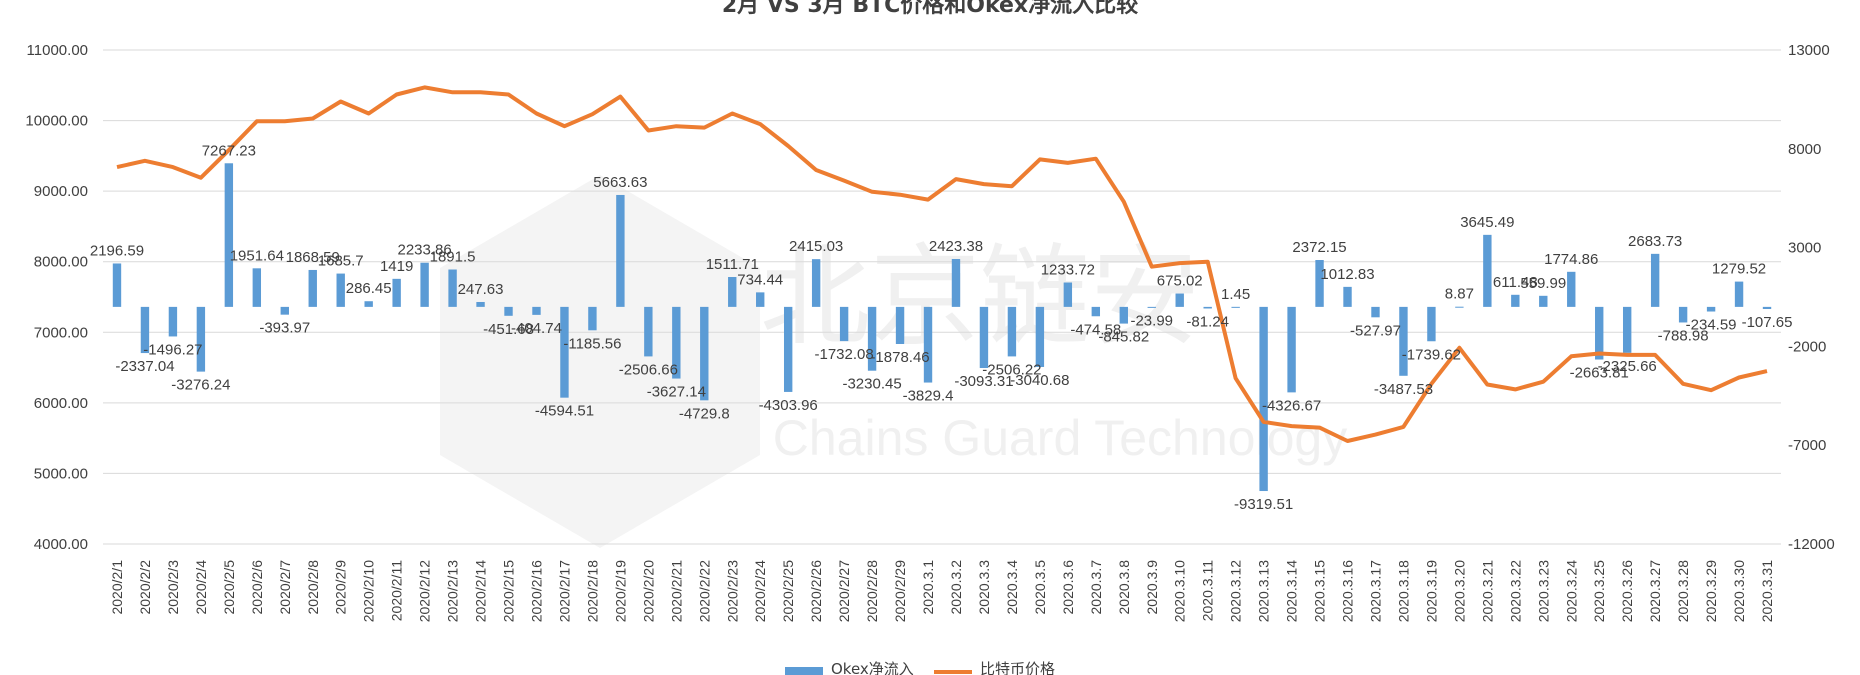  Describe the element at coordinates (144, 366) in the screenshot. I see `data-label: -2337.04` at that location.